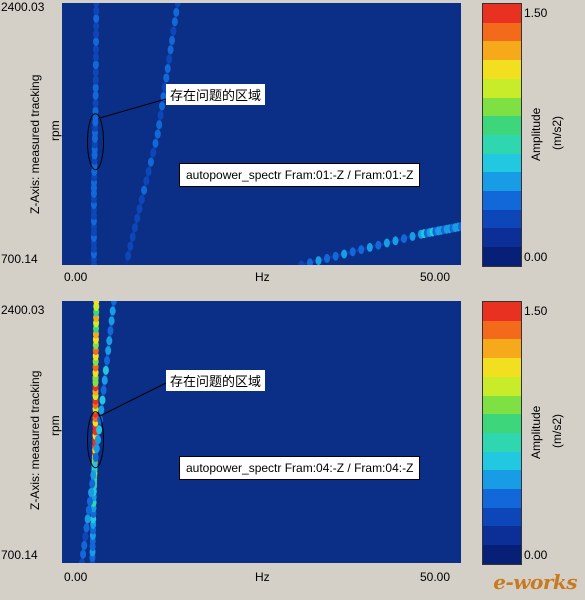  Describe the element at coordinates (557, 133) in the screenshot. I see `colorbar-unit: (m/s2)` at that location.